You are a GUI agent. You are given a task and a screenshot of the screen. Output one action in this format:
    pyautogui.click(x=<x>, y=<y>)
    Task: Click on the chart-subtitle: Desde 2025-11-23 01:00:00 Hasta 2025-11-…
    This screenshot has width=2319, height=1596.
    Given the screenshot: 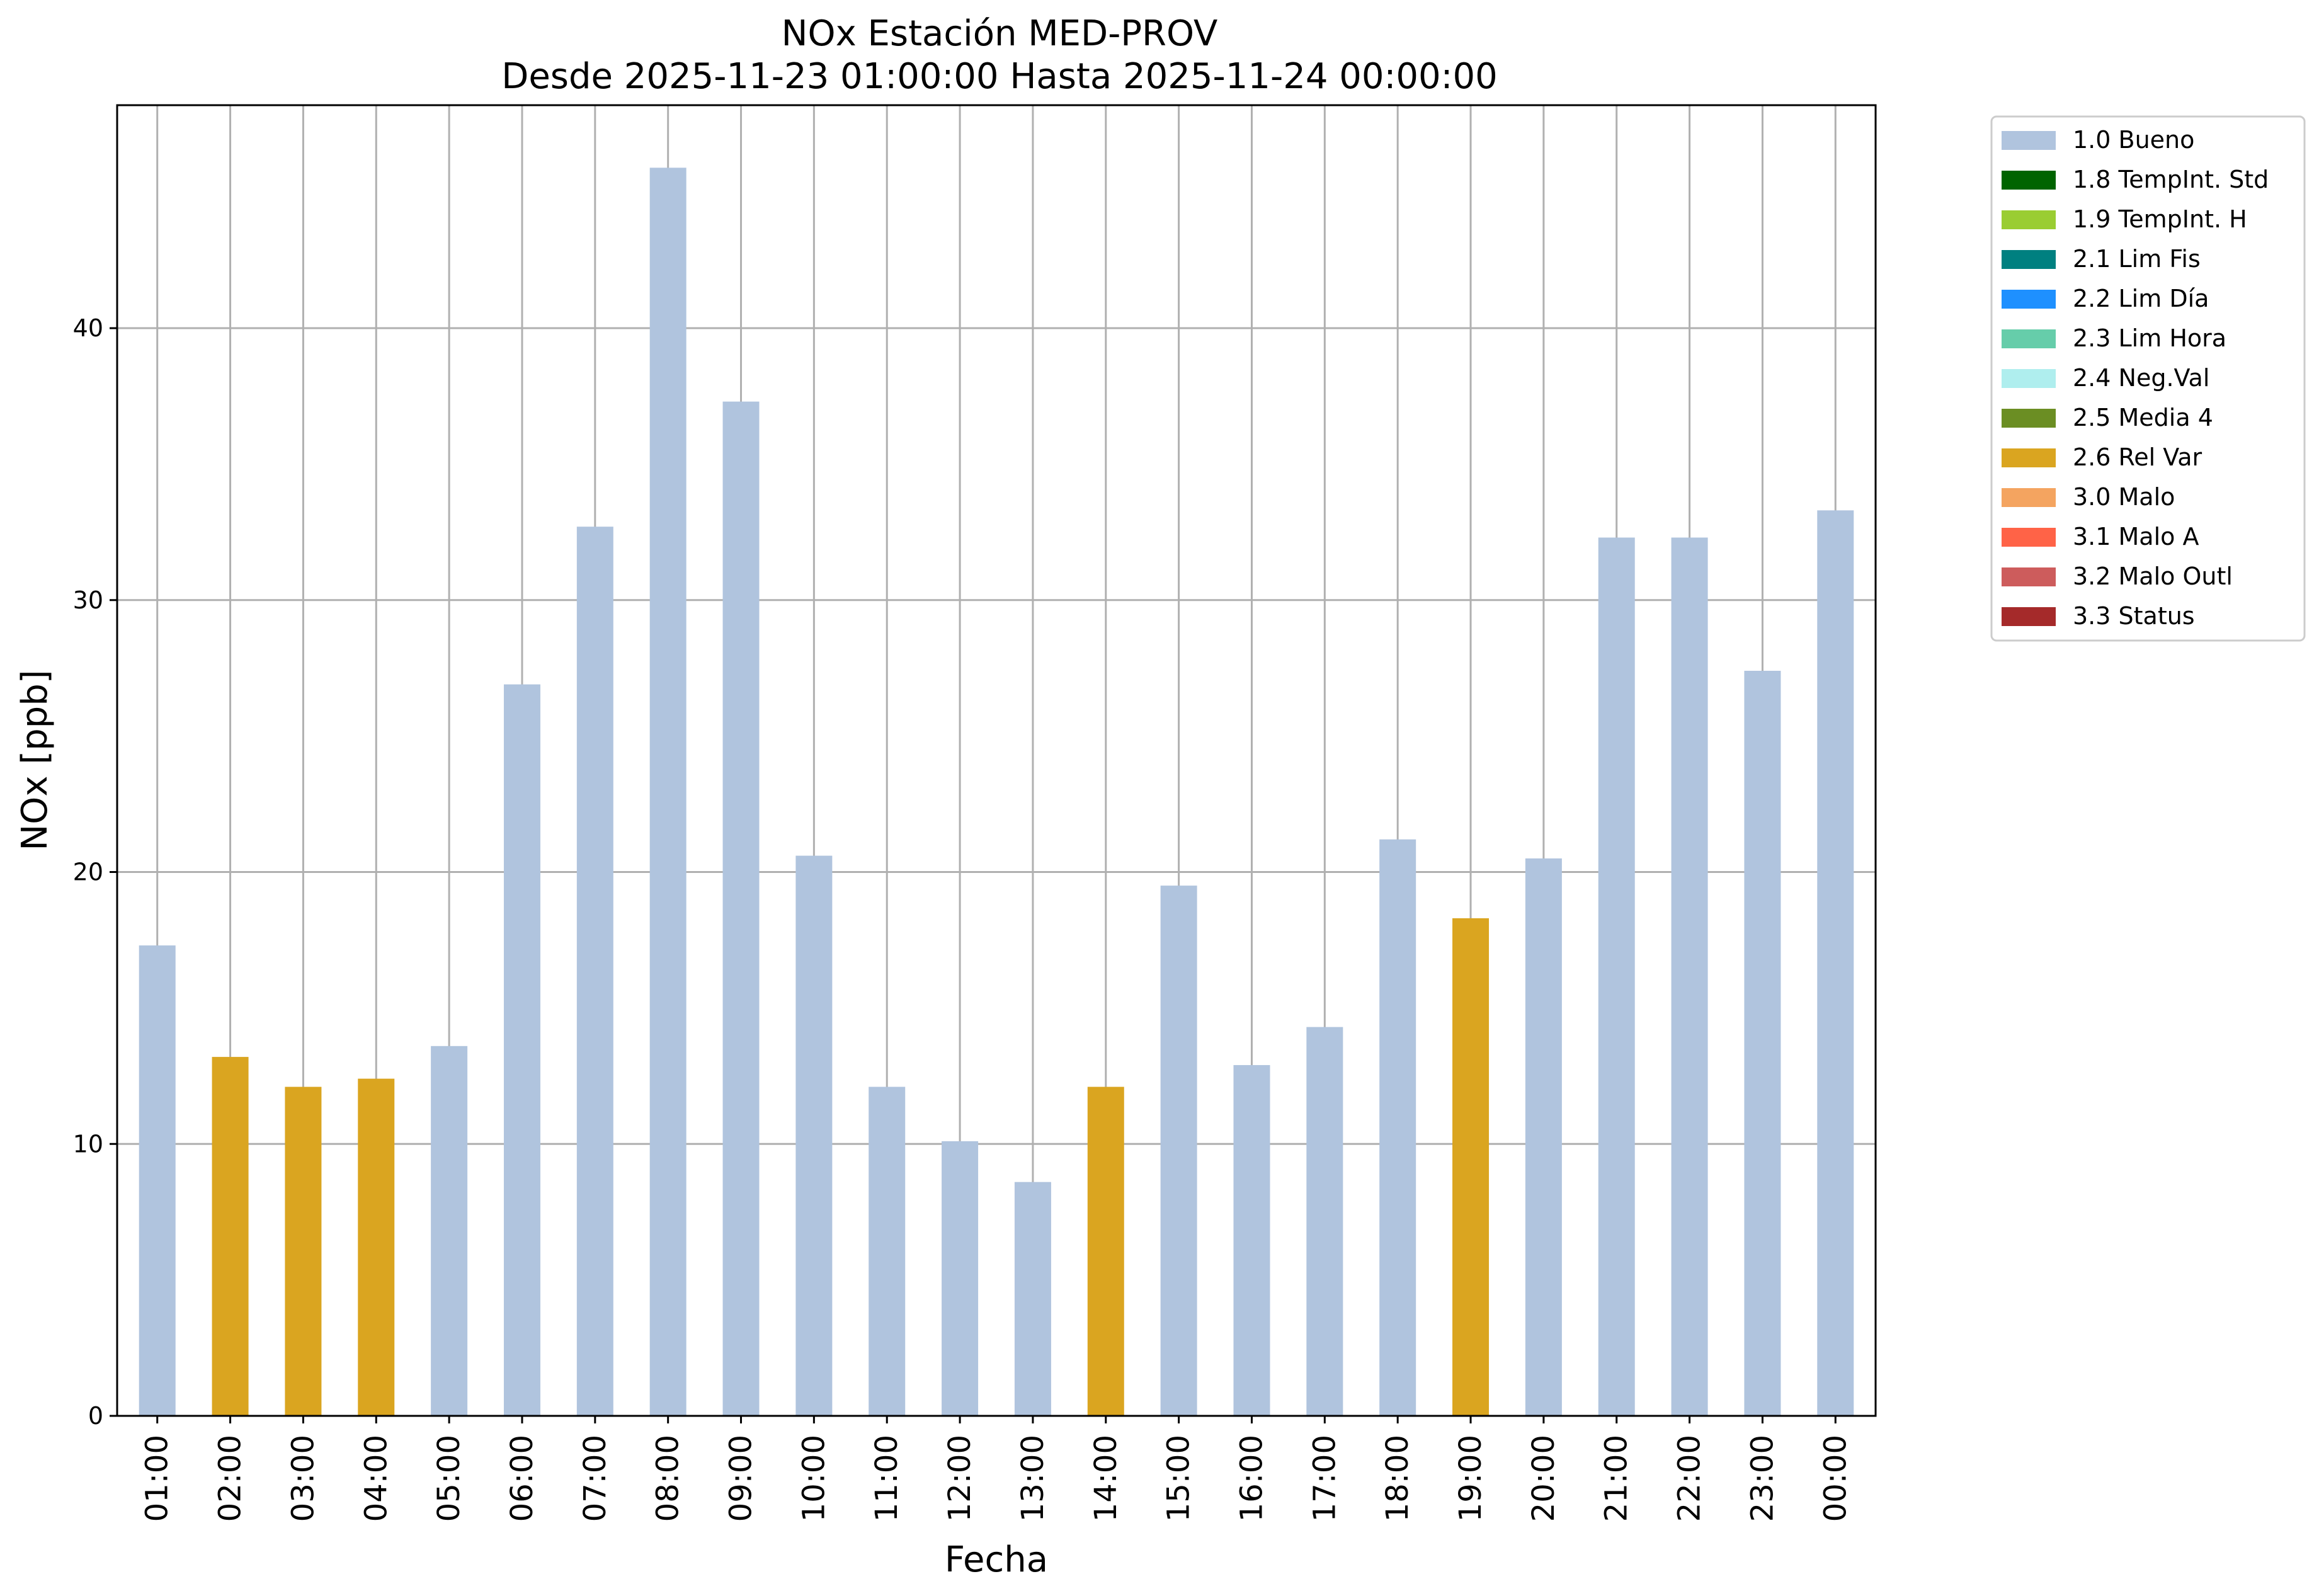 What is the action you would take?
    pyautogui.click(x=999, y=76)
    